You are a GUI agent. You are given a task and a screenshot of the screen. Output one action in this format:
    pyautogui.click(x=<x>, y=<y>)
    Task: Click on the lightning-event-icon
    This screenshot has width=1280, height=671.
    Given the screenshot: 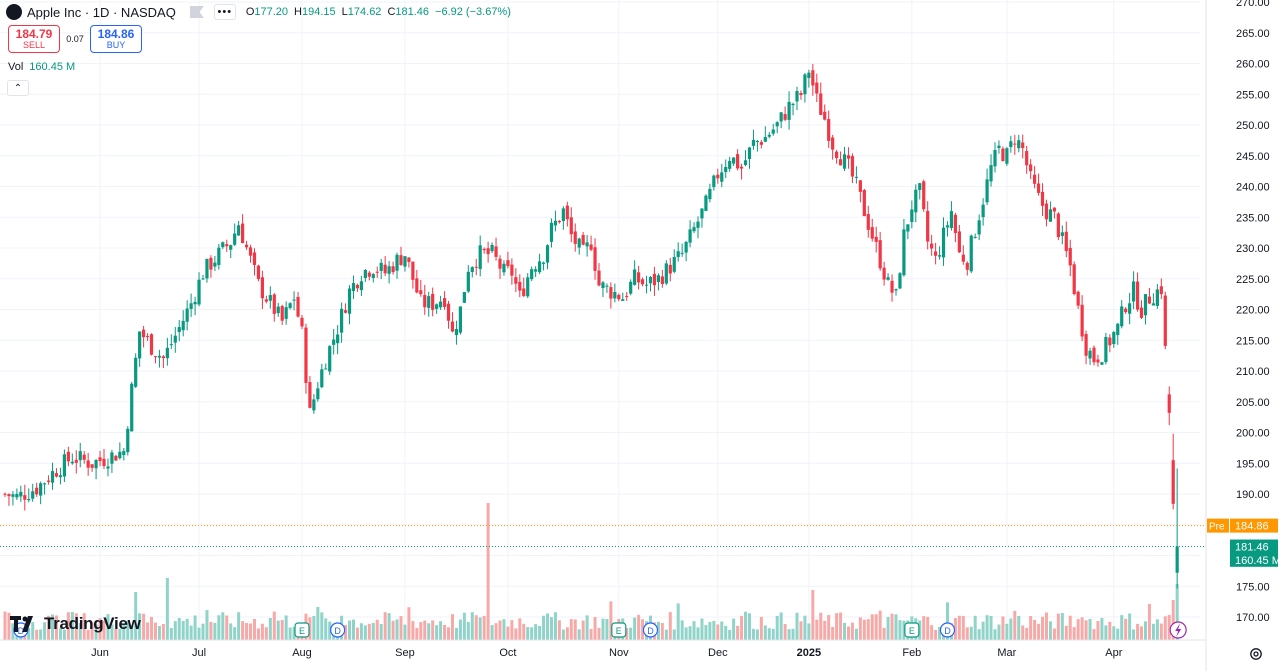 What is the action you would take?
    pyautogui.click(x=1178, y=630)
    